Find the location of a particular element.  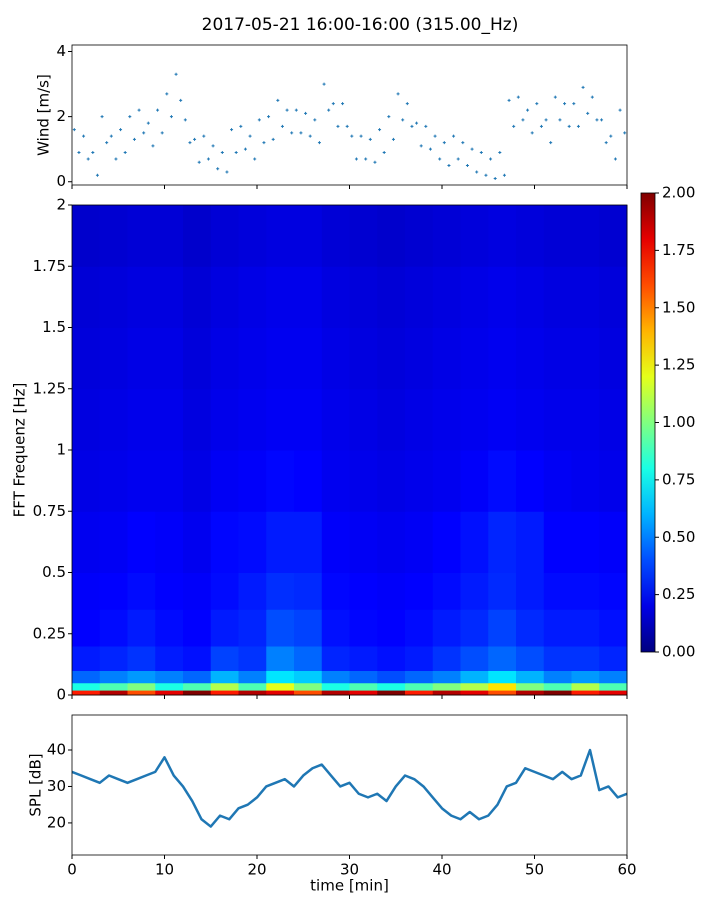

y-tick-label: 1.25 is located at coordinates (49, 388).